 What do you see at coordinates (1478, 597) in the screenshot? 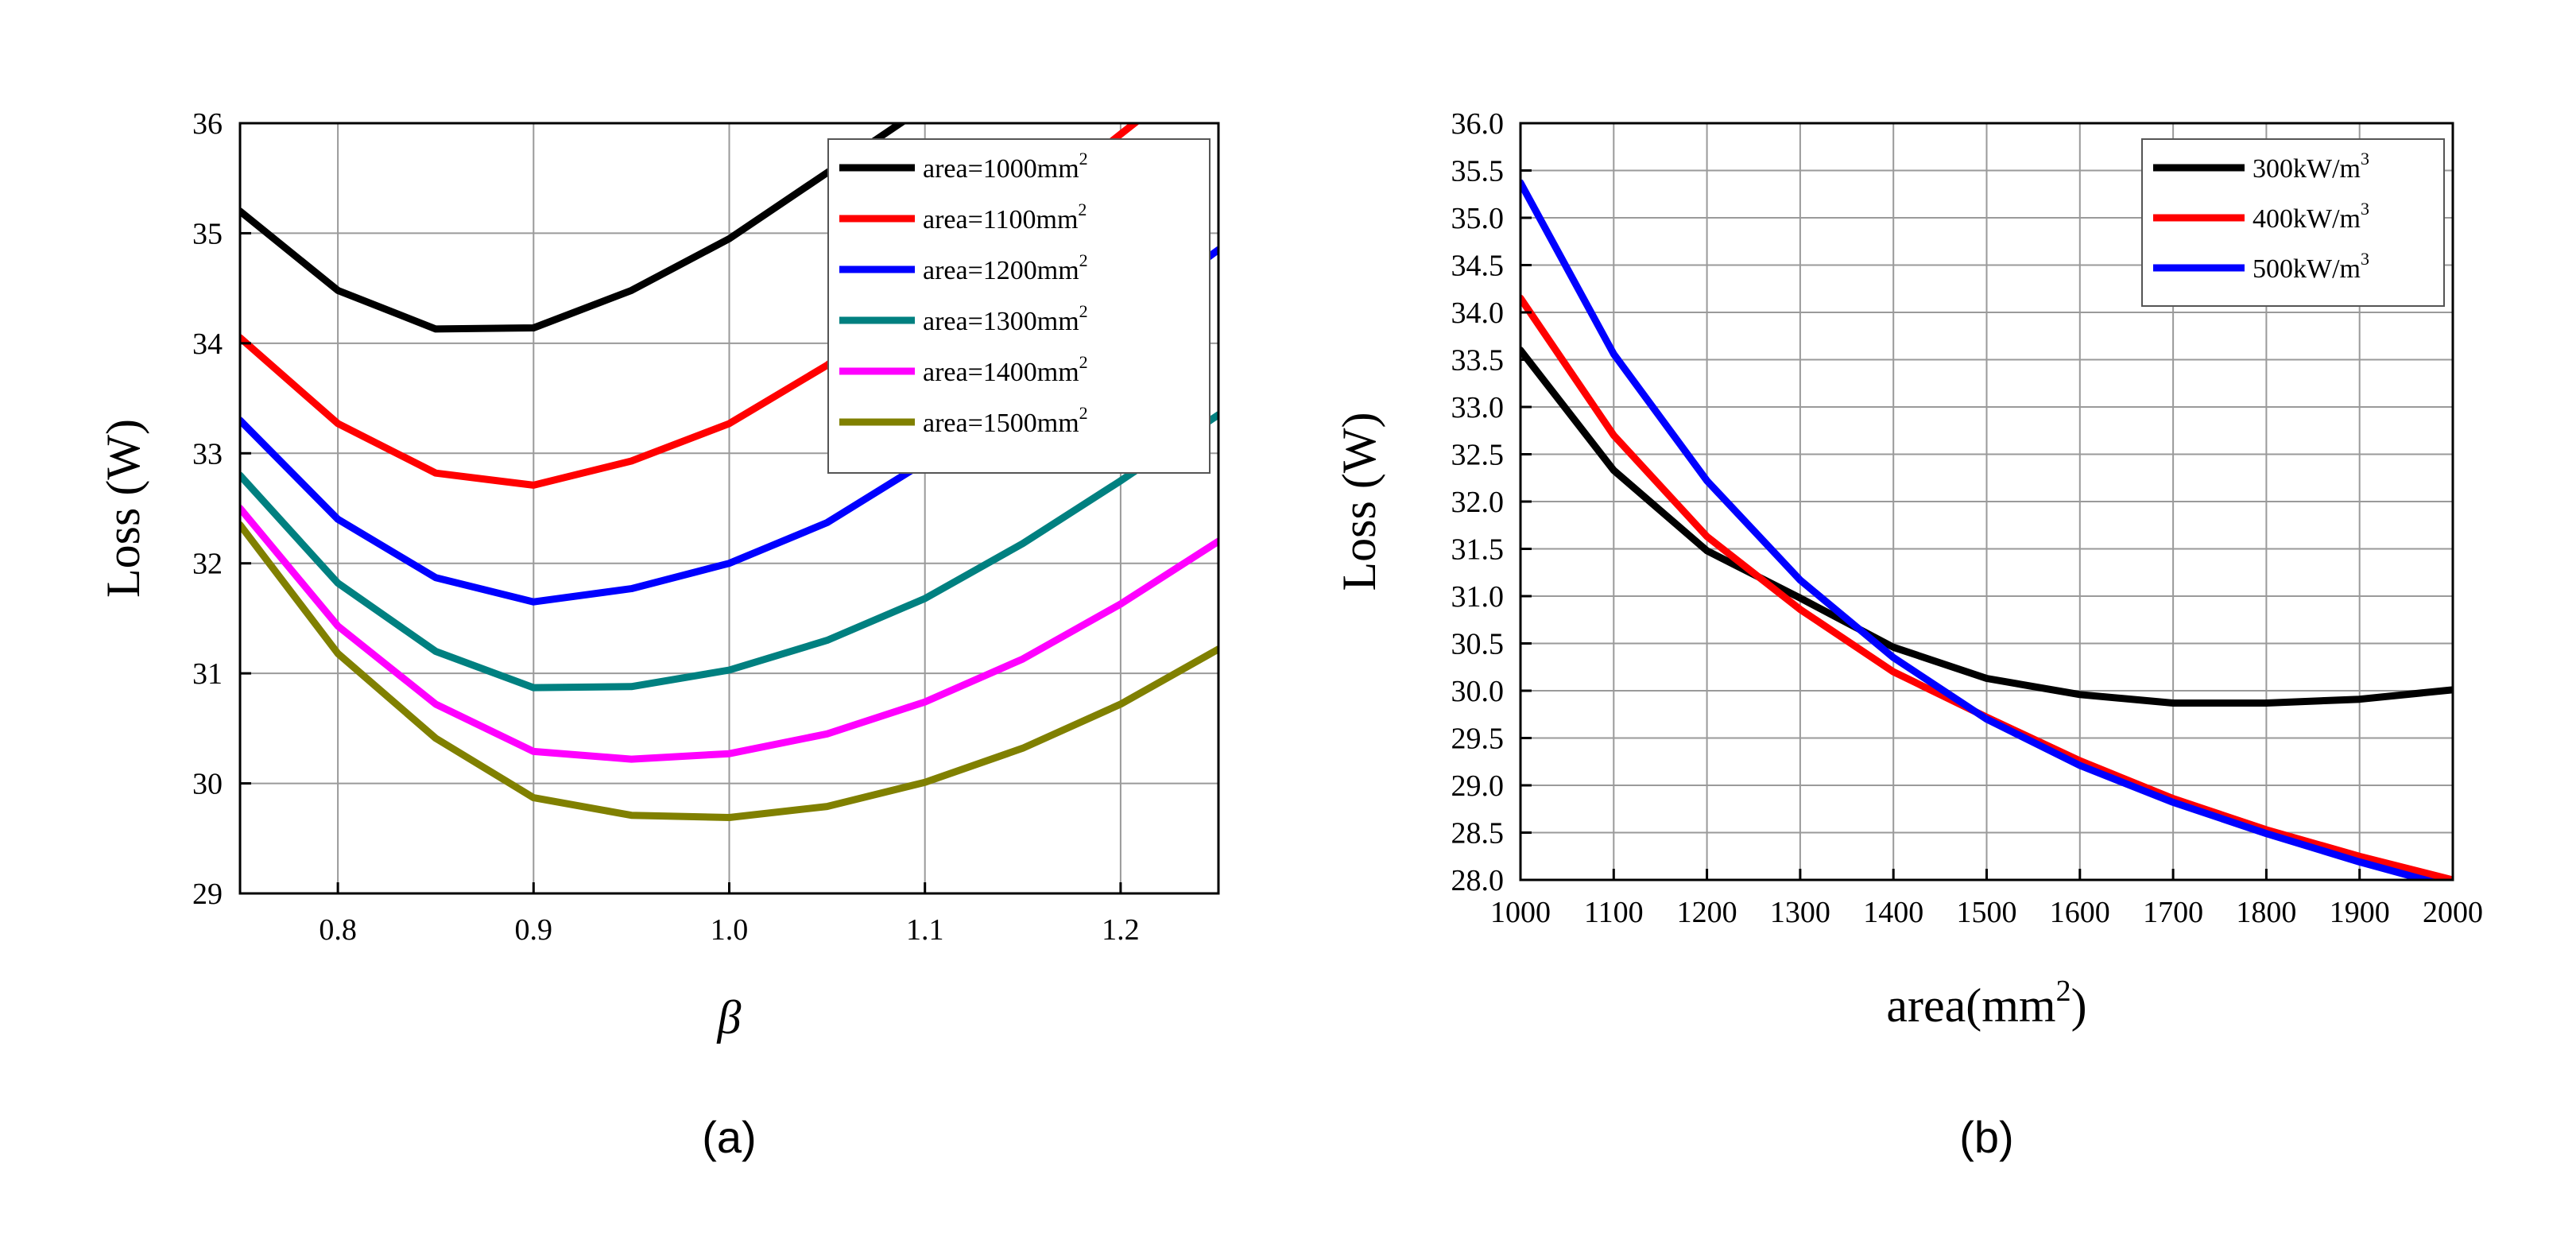
I see `y-tick-label: 31.0` at bounding box center [1478, 597].